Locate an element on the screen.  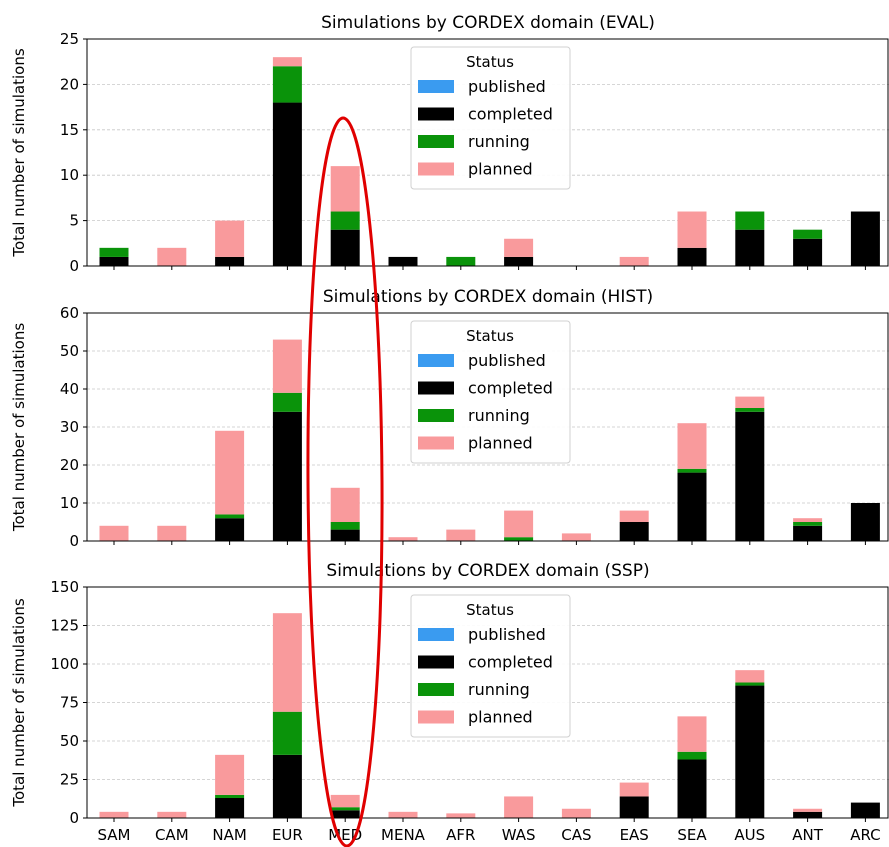
x-tick-label-eur: EUR is located at coordinates (287, 835).